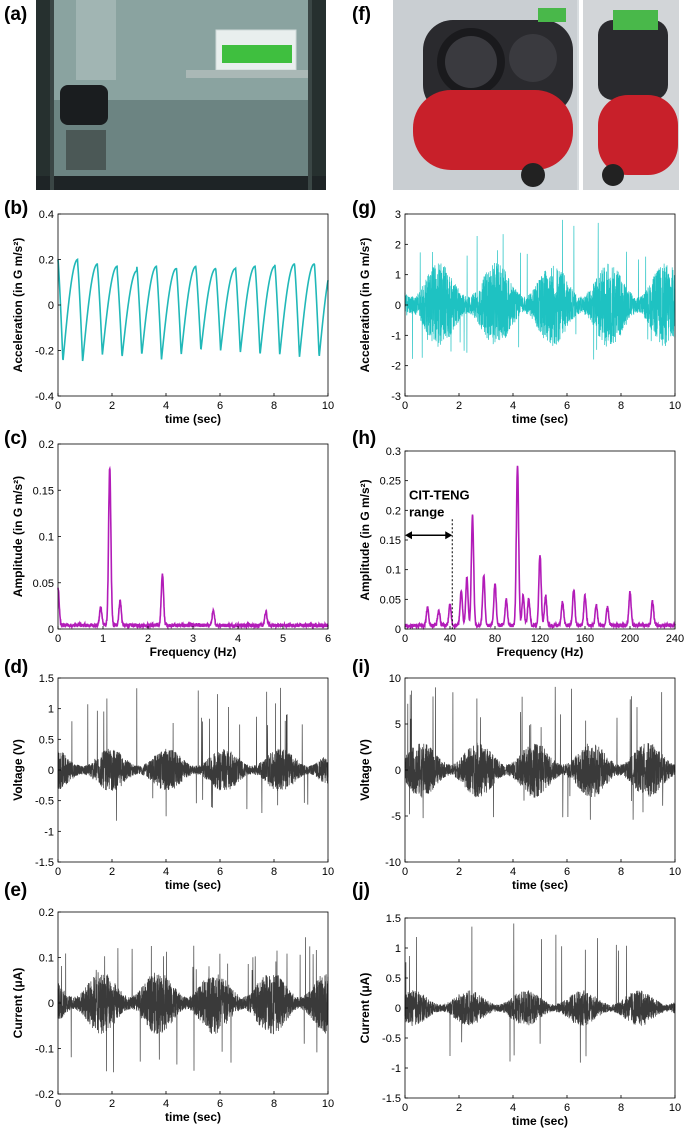 The width and height of the screenshot is (685, 1136). What do you see at coordinates (46, 538) in the screenshot?
I see `ytick-label-c: 0.1` at bounding box center [46, 538].